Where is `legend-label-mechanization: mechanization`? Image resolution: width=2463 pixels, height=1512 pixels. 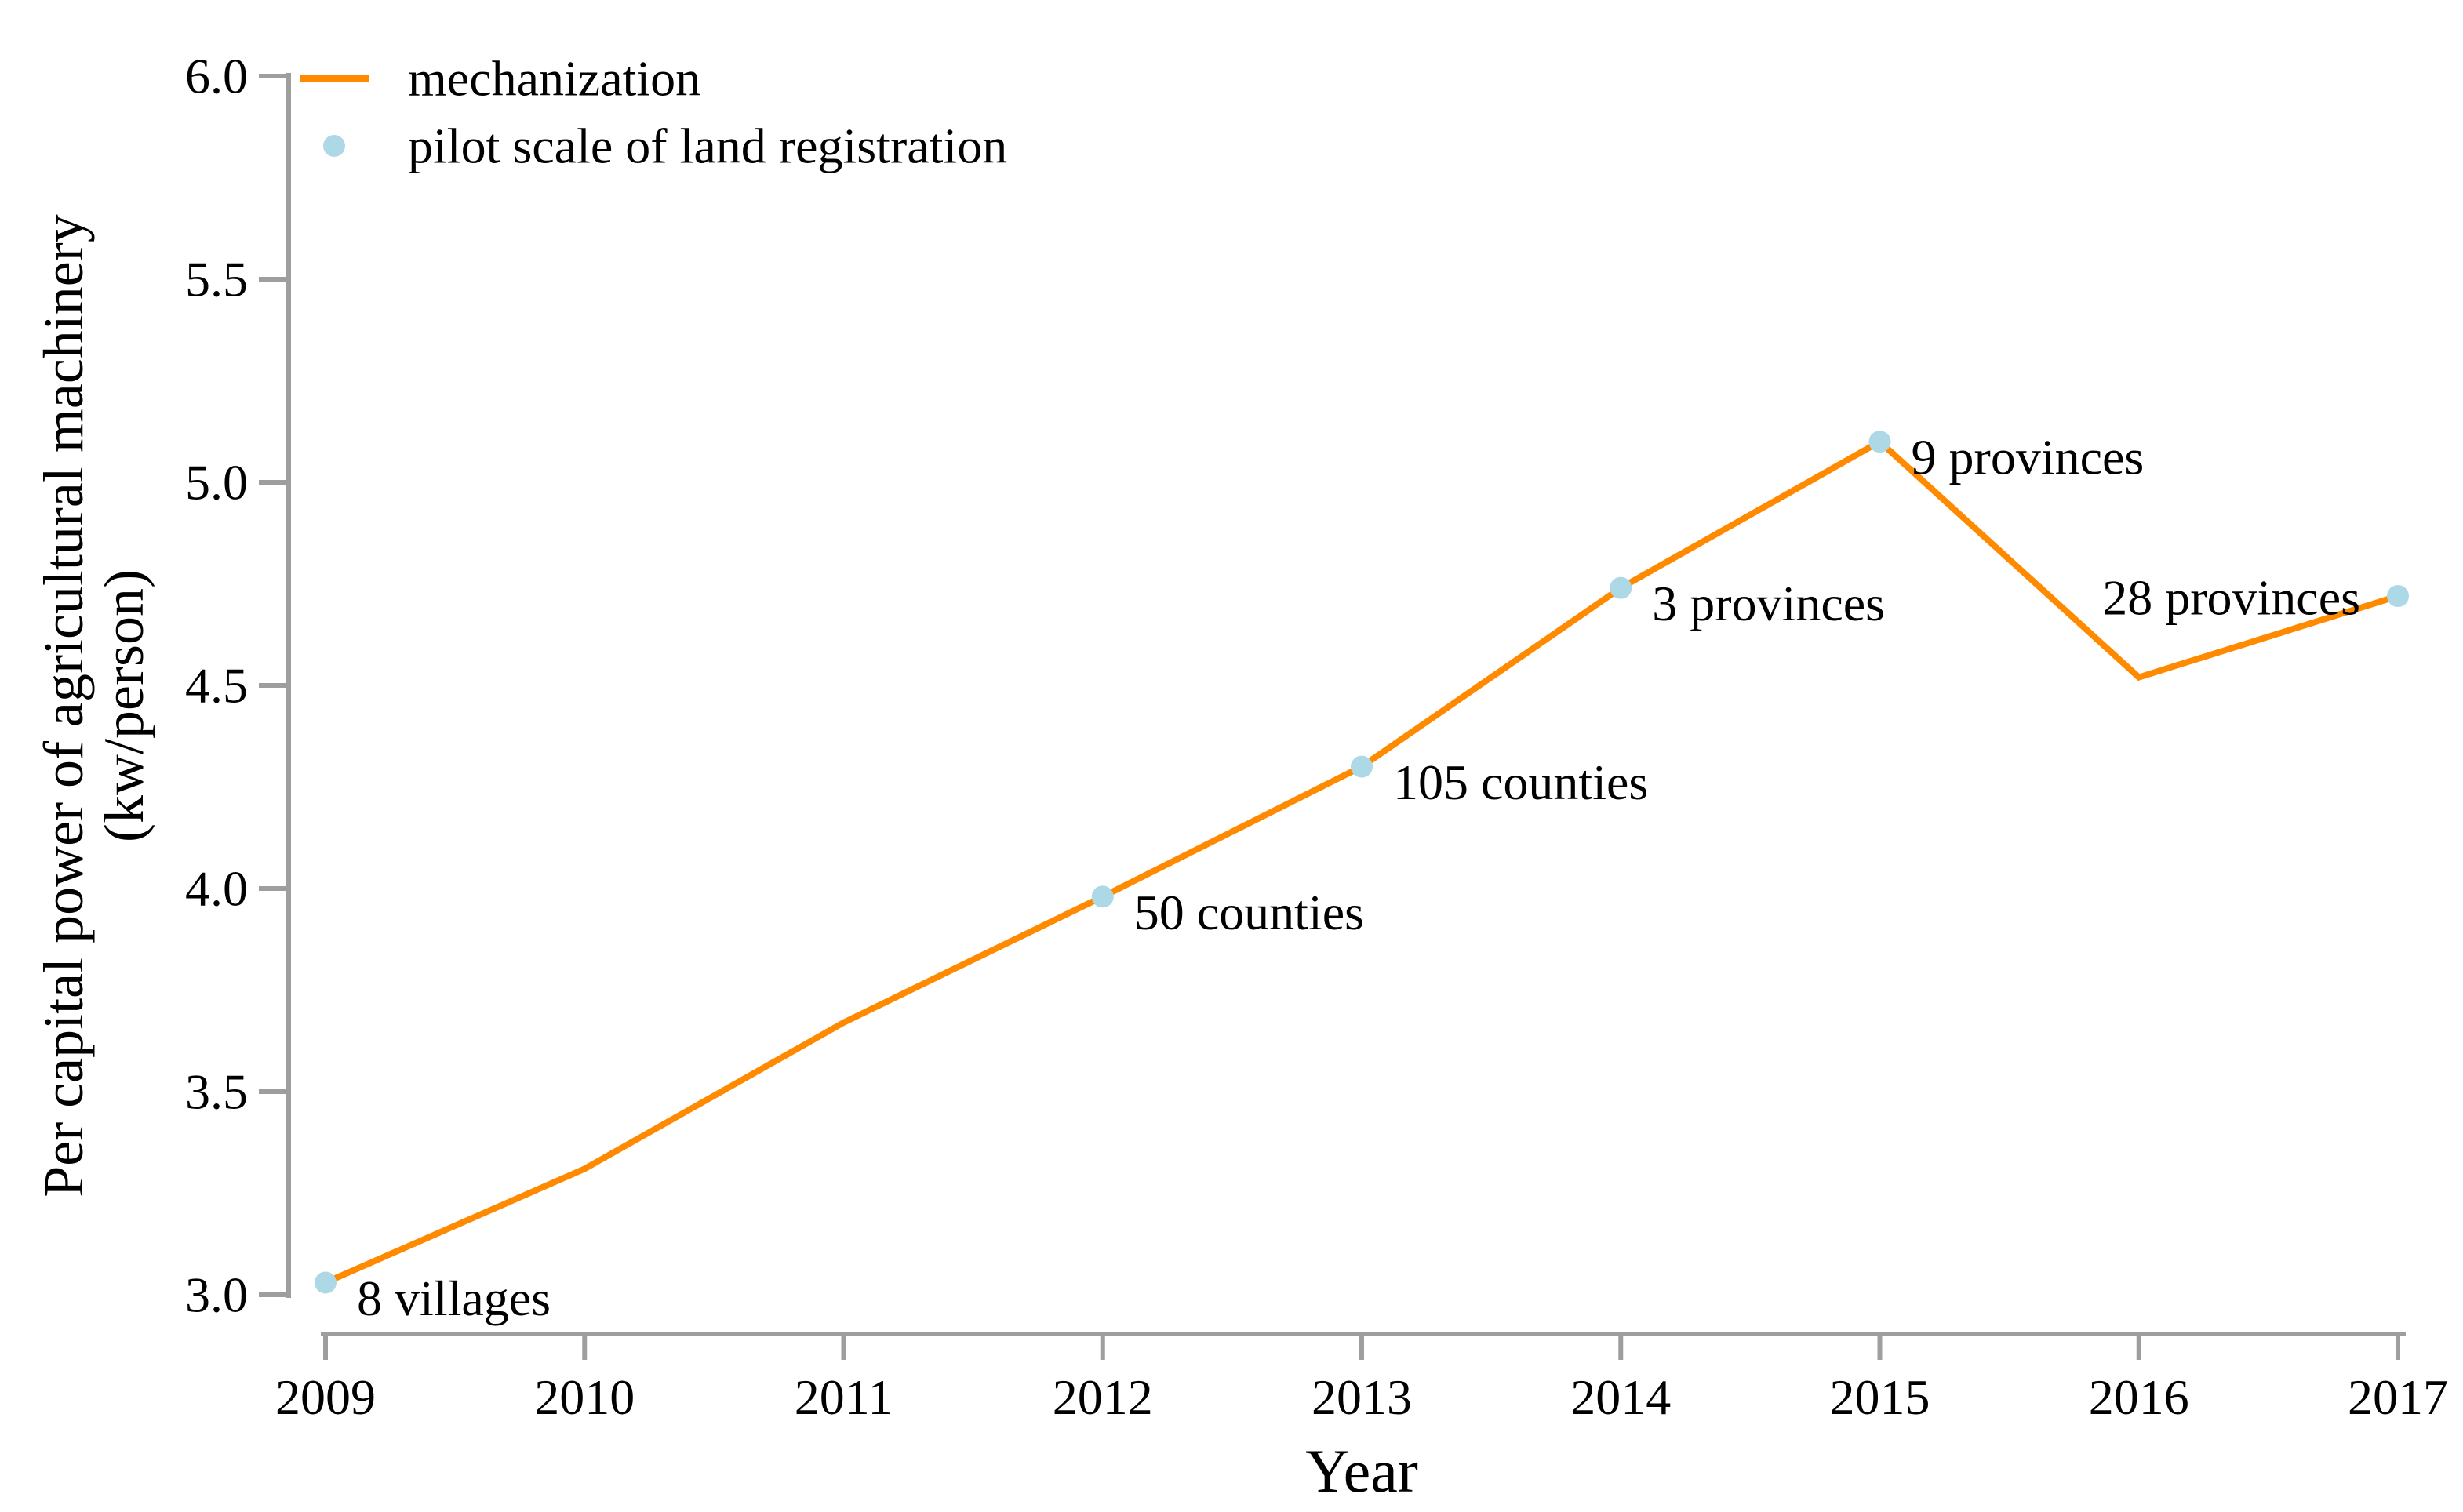 legend-label-mechanization: mechanization is located at coordinates (554, 79).